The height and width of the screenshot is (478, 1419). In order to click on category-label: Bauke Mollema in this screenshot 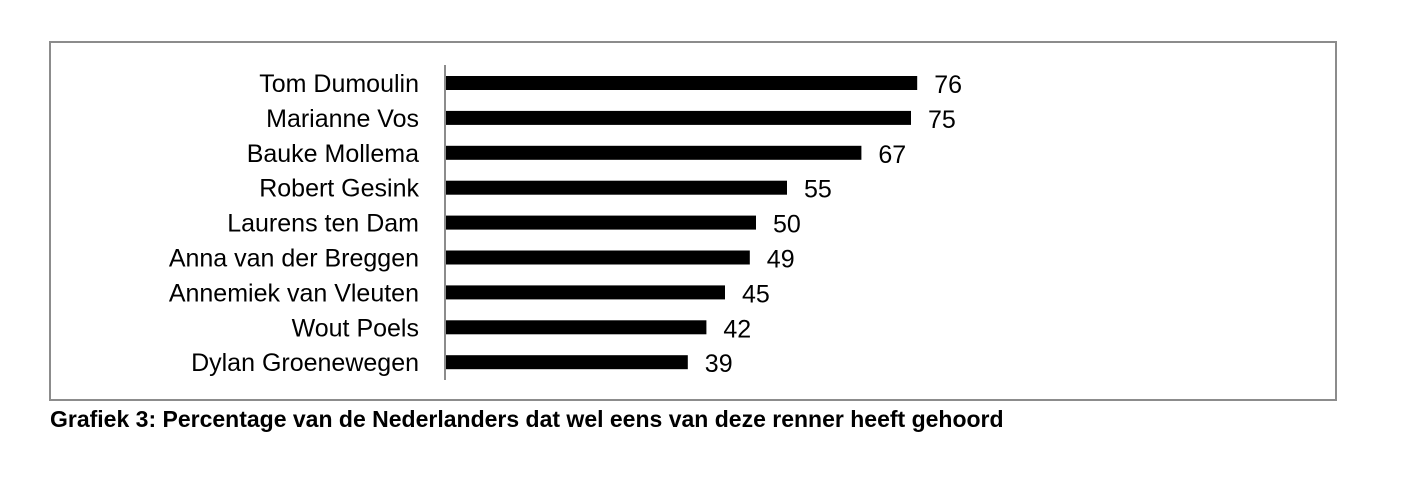, I will do `click(333, 154)`.